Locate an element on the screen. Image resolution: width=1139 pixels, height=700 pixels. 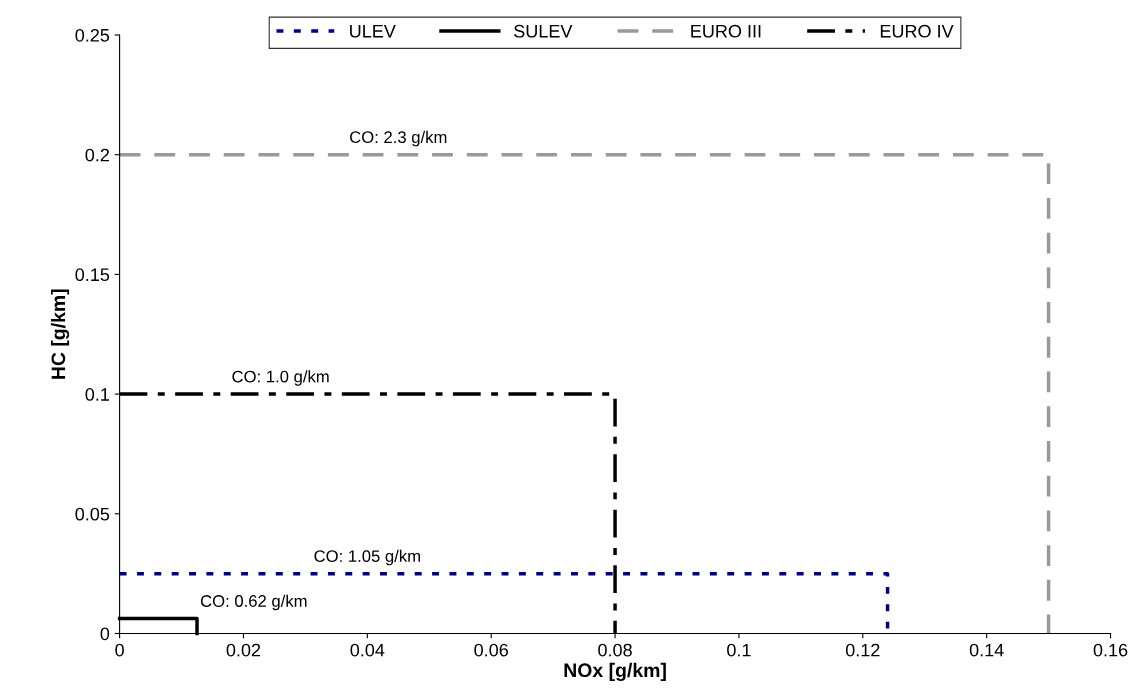
x-tick-label: 0.12 is located at coordinates (862, 650).